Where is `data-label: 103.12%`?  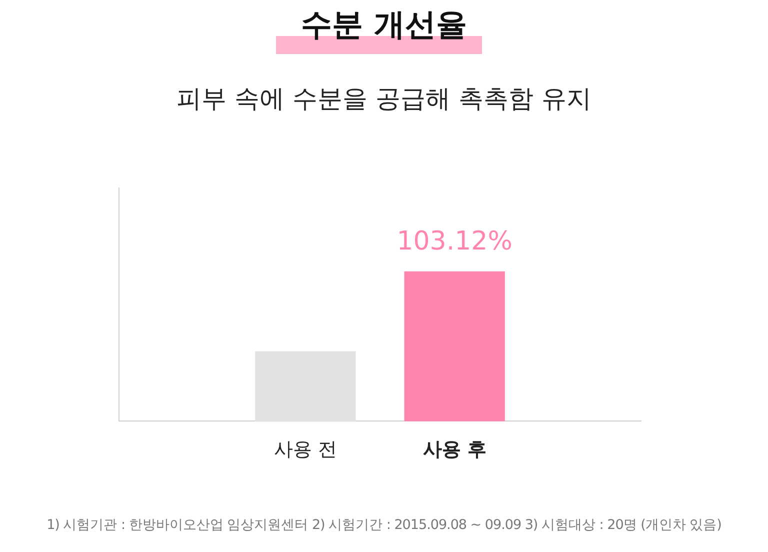 data-label: 103.12% is located at coordinates (454, 241).